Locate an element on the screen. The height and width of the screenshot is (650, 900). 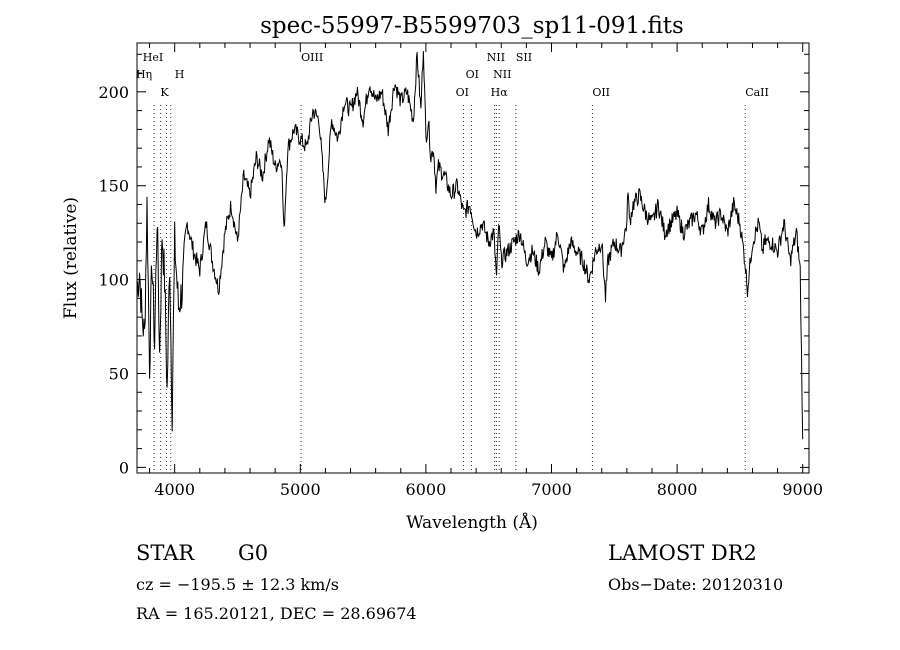
line-label: Hα is located at coordinates (500, 92).